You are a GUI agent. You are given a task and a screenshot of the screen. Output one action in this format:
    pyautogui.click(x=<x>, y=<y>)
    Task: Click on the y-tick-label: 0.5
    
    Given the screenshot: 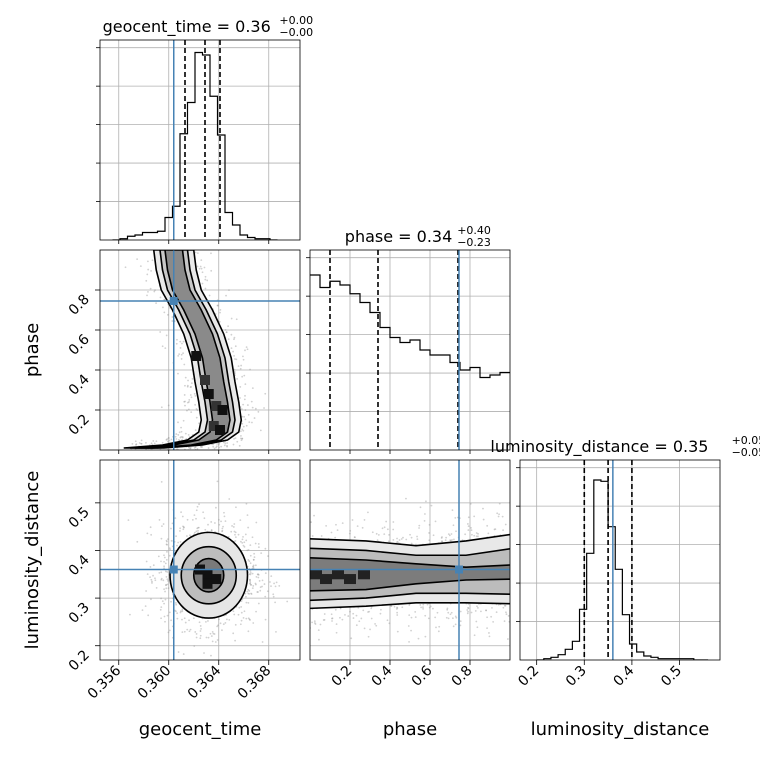 What is the action you would take?
    pyautogui.click(x=79, y=517)
    